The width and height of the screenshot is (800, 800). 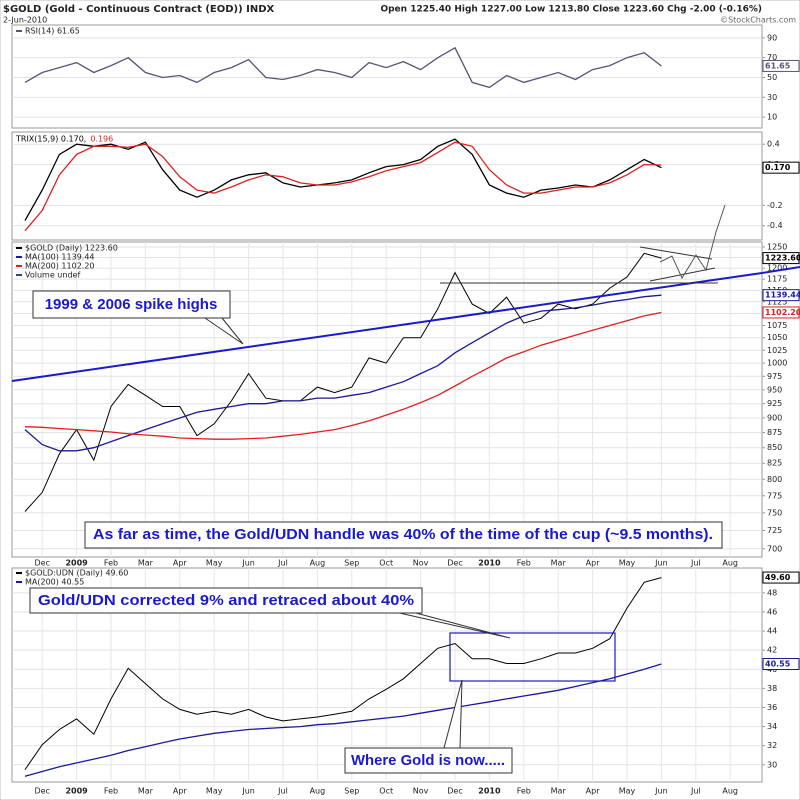 What do you see at coordinates (777, 337) in the screenshot?
I see `y-tick-label: 1050` at bounding box center [777, 337].